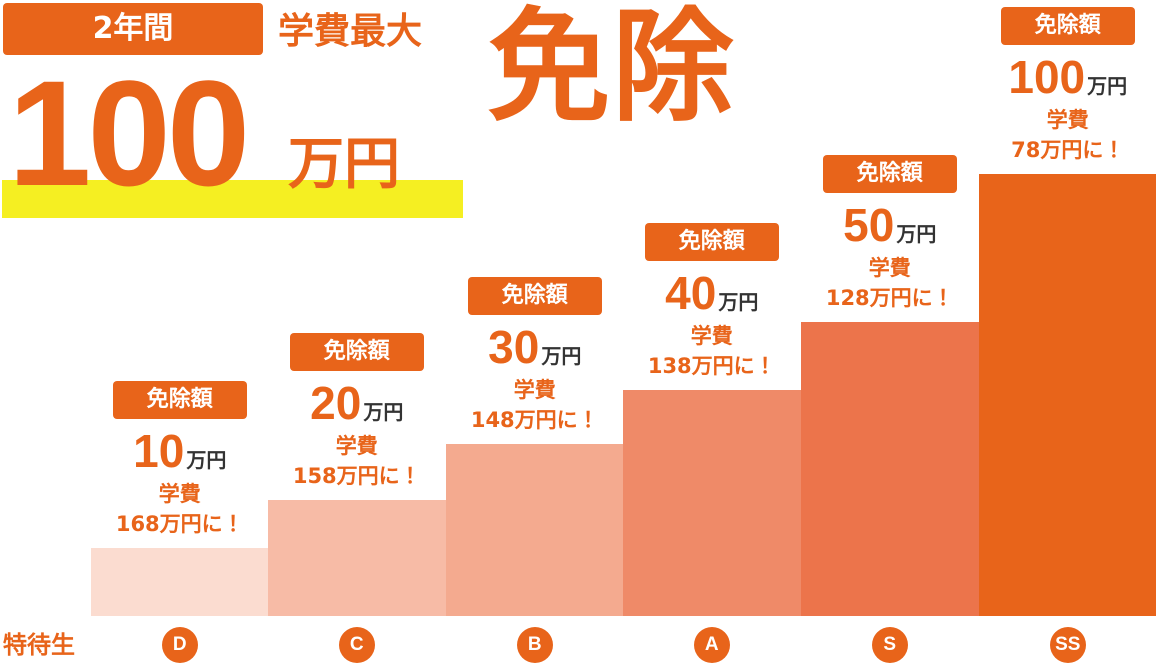  I want to click on amount: 50 万円, so click(890, 230).